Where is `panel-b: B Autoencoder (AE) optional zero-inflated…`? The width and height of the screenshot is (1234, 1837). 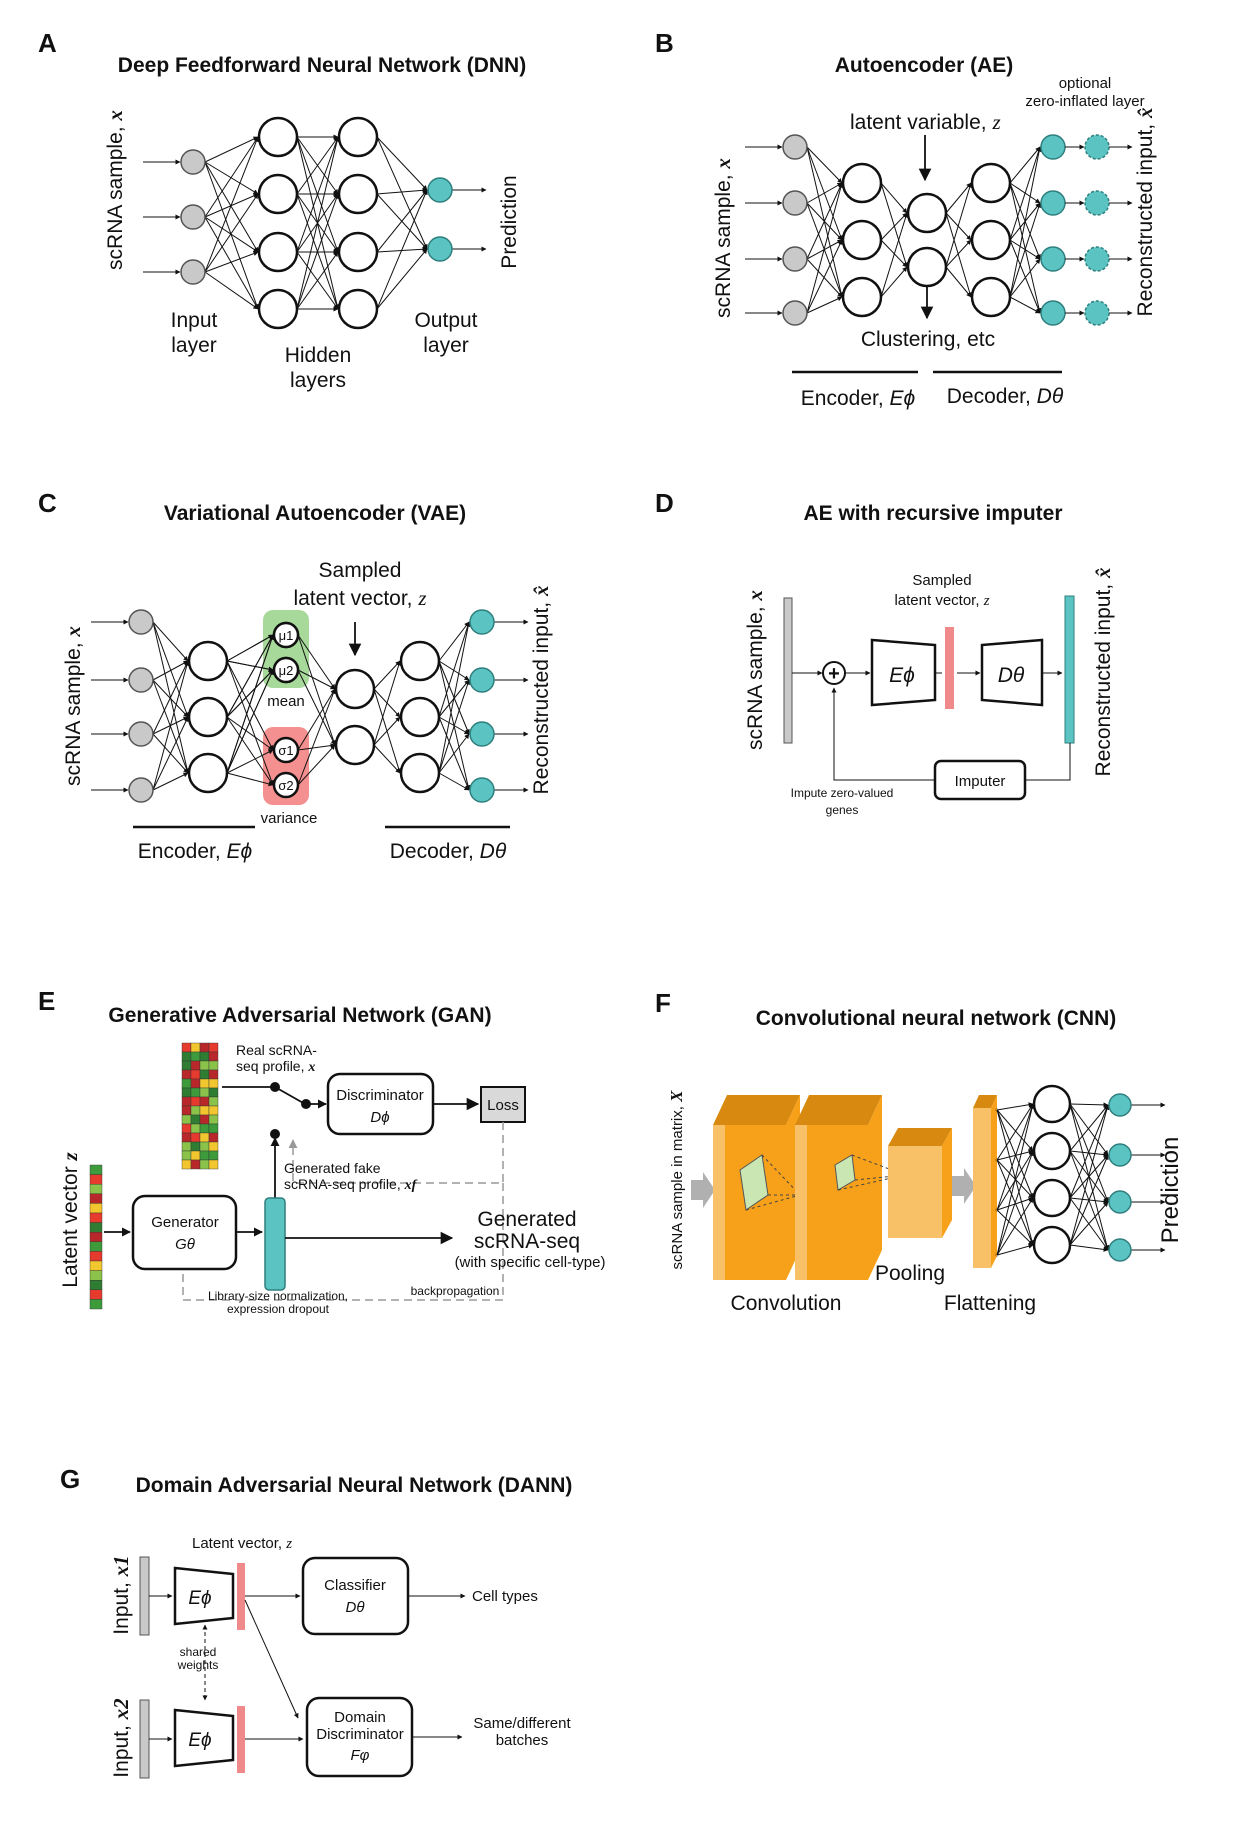 panel-b: B Autoencoder (AE) optional zero-inflated… is located at coordinates (906, 219).